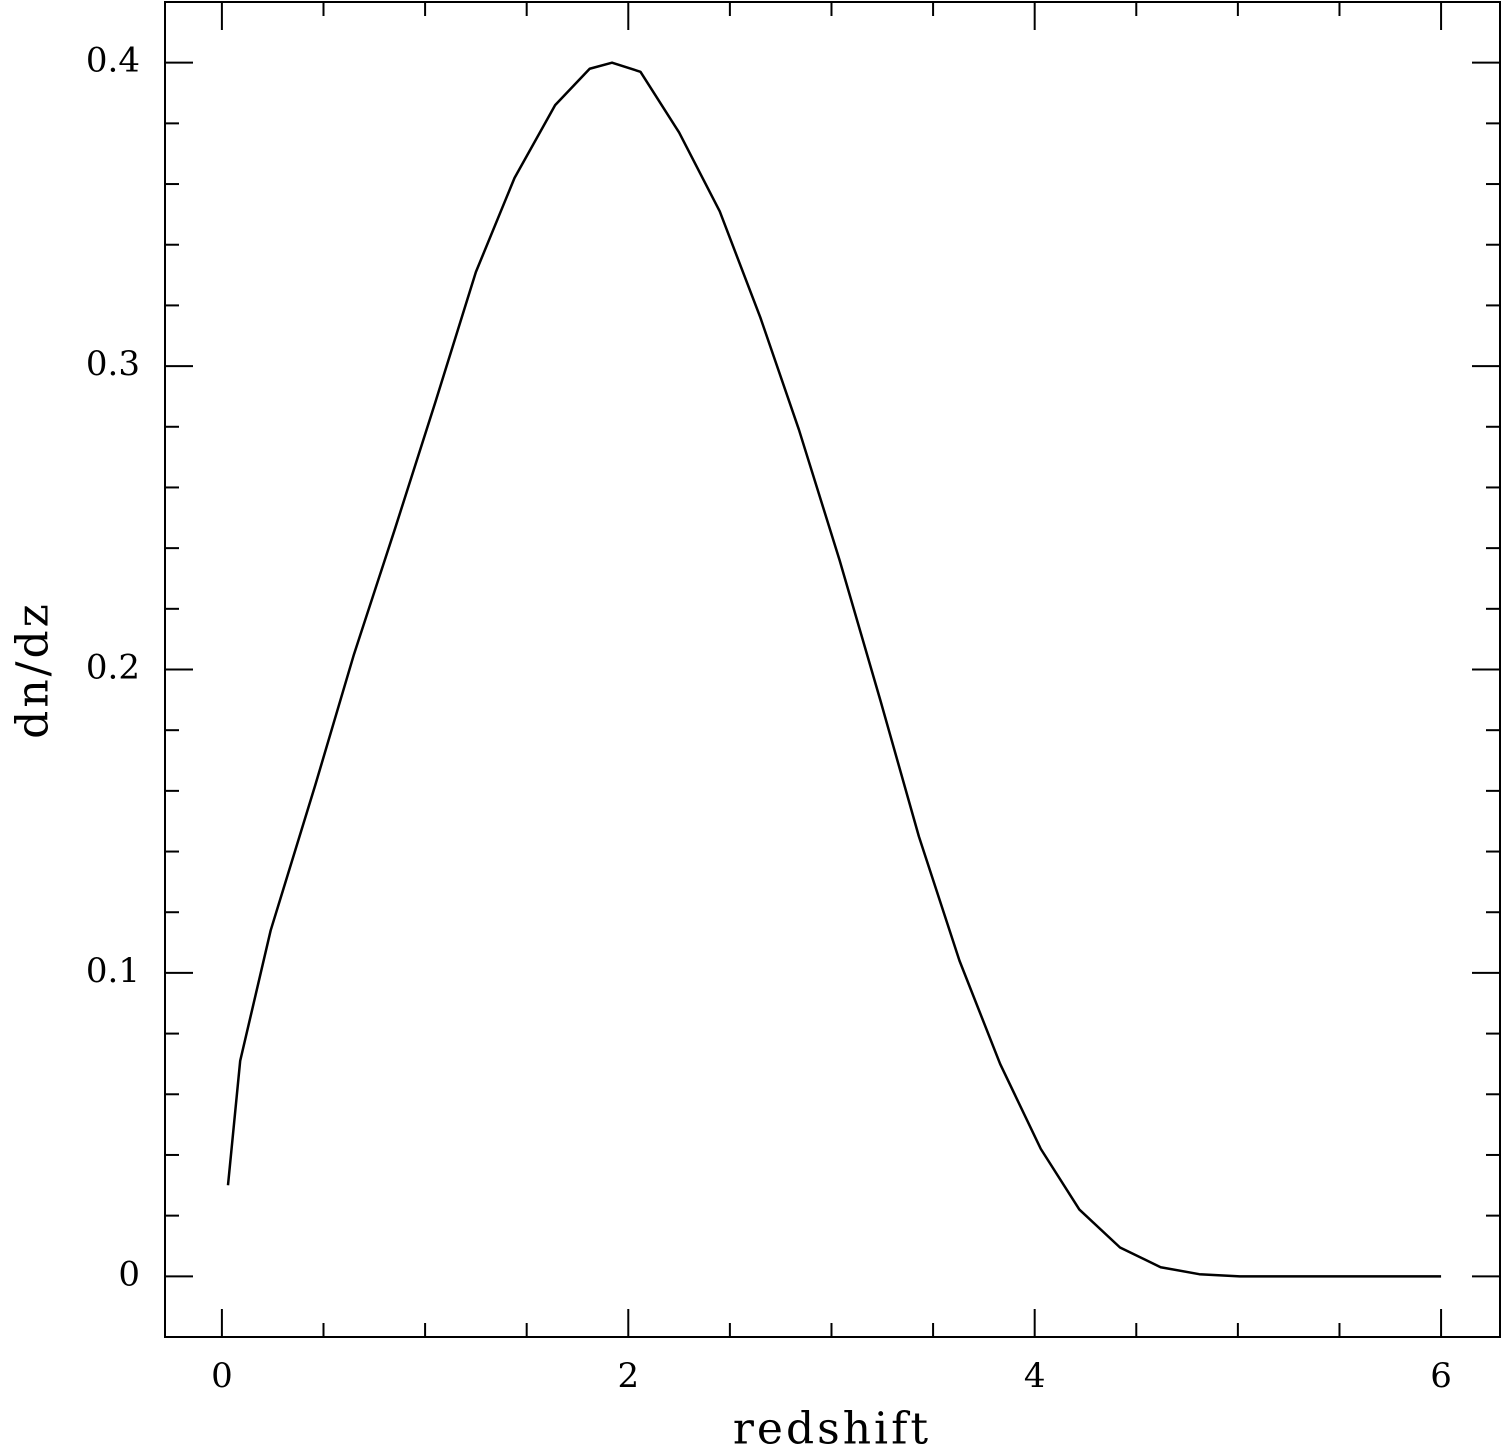 The width and height of the screenshot is (1504, 1452). What do you see at coordinates (129, 1274) in the screenshot?
I see `y-tick-label: 0` at bounding box center [129, 1274].